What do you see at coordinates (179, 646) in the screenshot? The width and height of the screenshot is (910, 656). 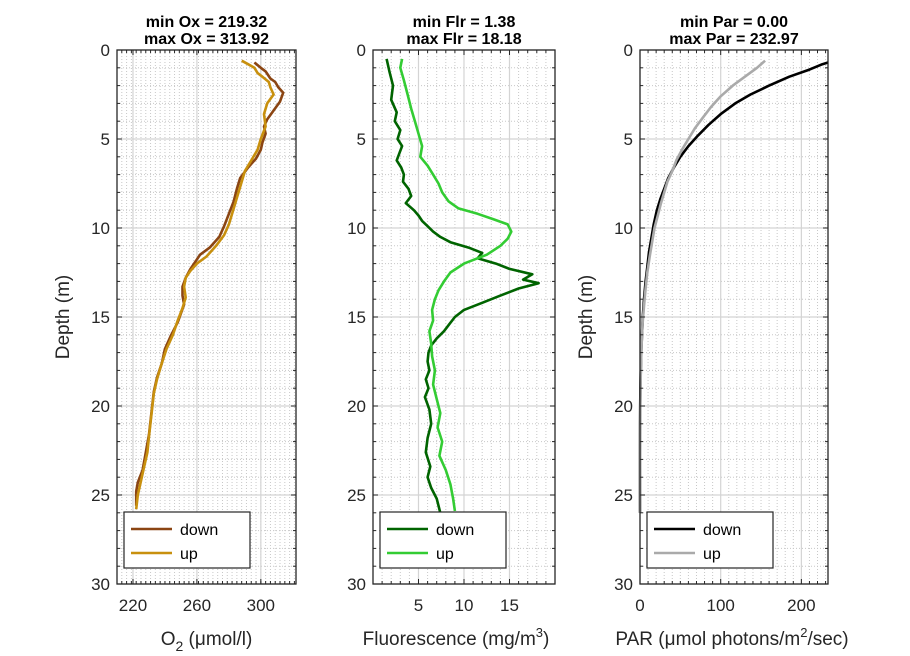 I see `oxygen-xlabel-sub: 2` at bounding box center [179, 646].